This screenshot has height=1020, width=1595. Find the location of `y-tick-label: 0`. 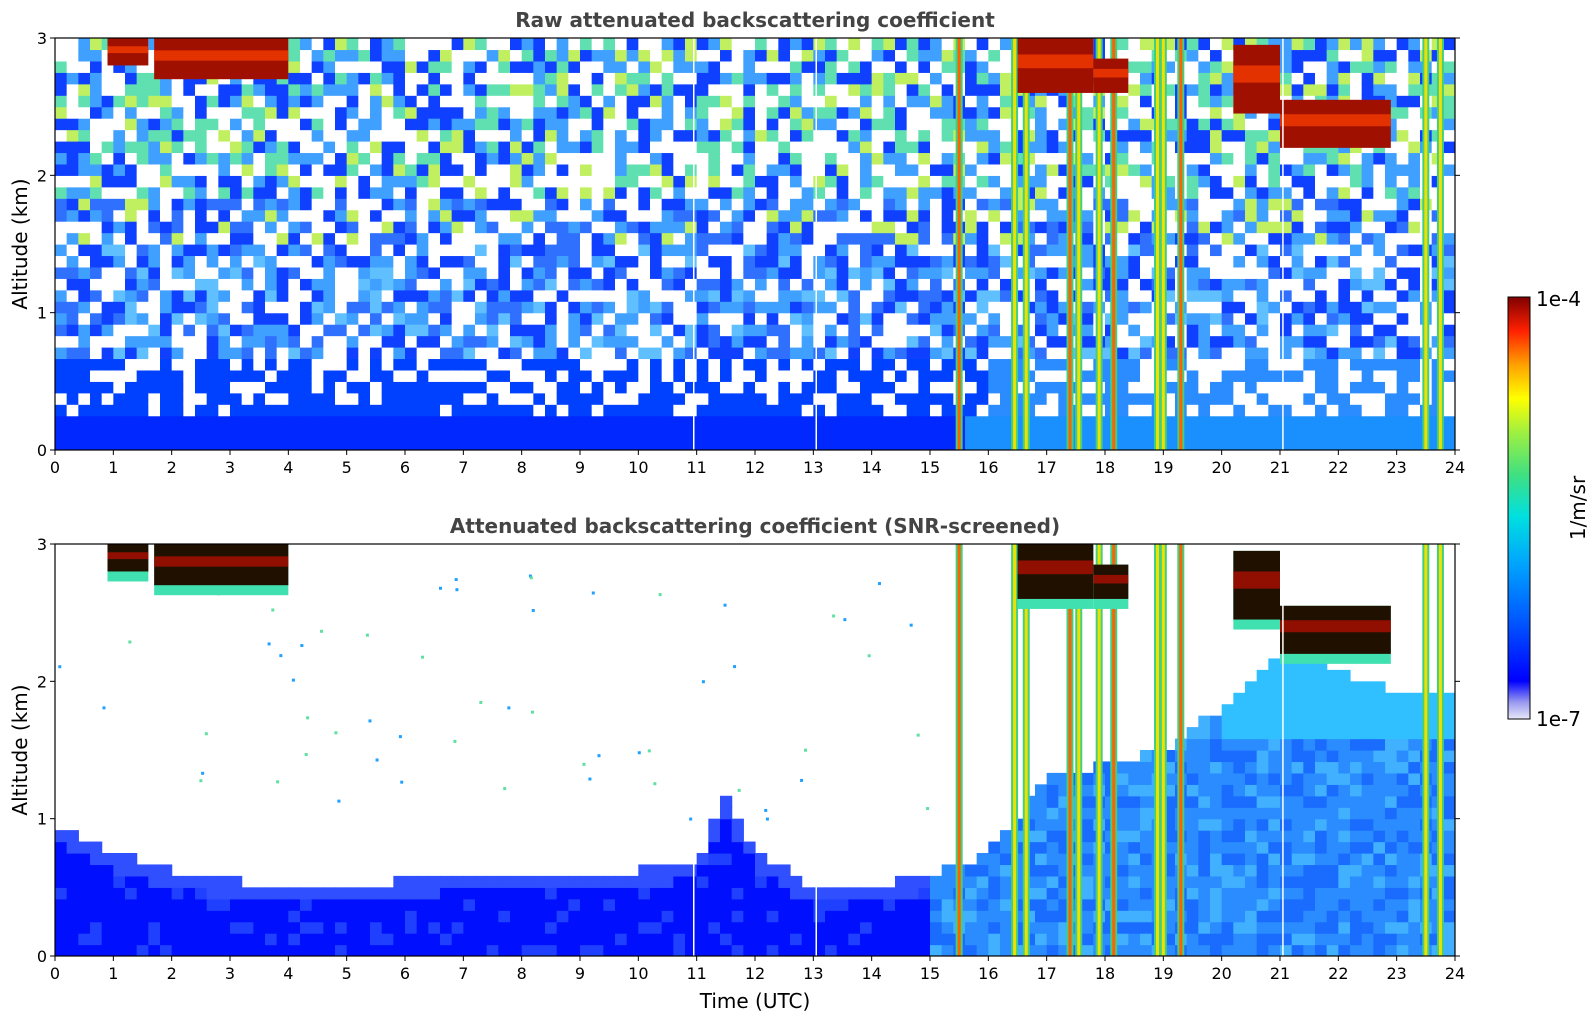

y-tick-label: 0 is located at coordinates (42, 450).